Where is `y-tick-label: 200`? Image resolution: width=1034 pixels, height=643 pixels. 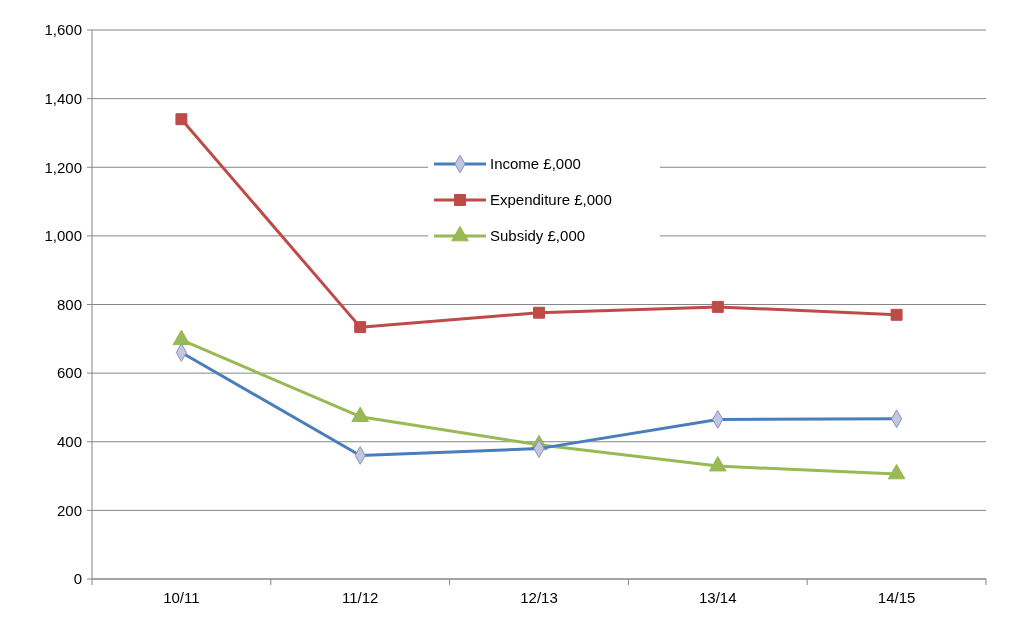
y-tick-label: 200 is located at coordinates (69, 510).